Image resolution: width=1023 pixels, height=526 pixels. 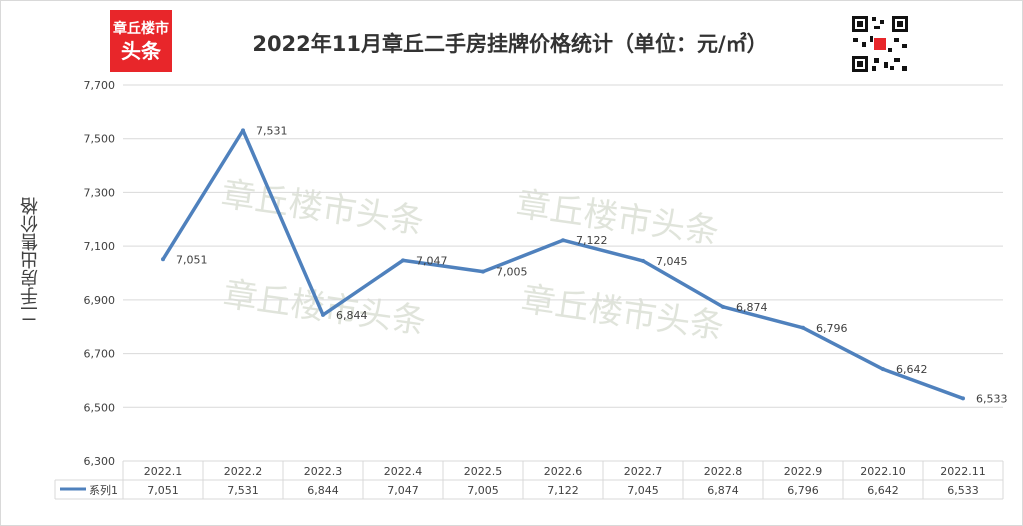 I want to click on table-value-cell: 6,796, so click(x=803, y=490).